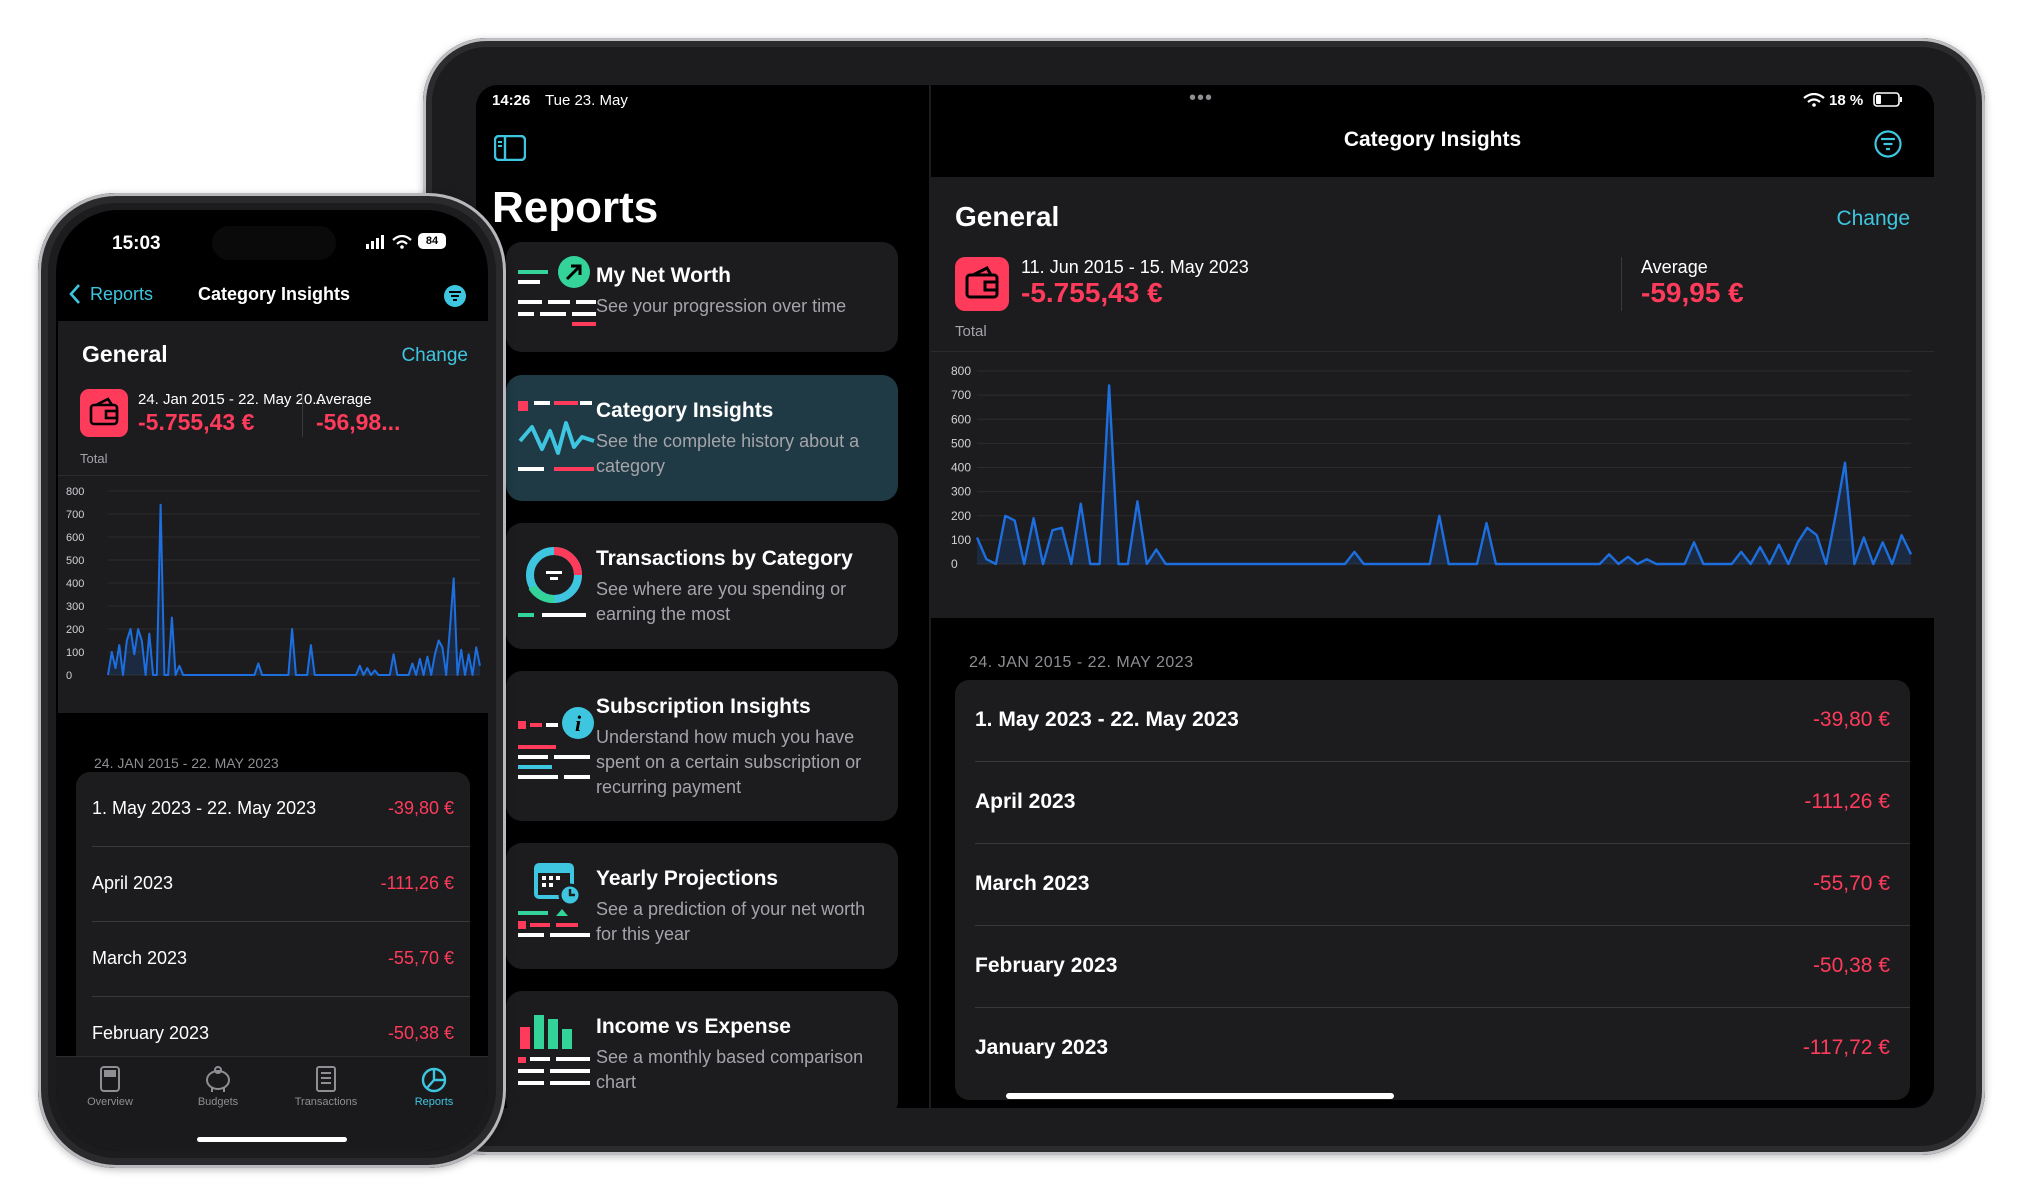 Image resolution: width=2024 pixels, height=1200 pixels. What do you see at coordinates (586, 100) in the screenshot?
I see `status-date: Tue 23. May` at bounding box center [586, 100].